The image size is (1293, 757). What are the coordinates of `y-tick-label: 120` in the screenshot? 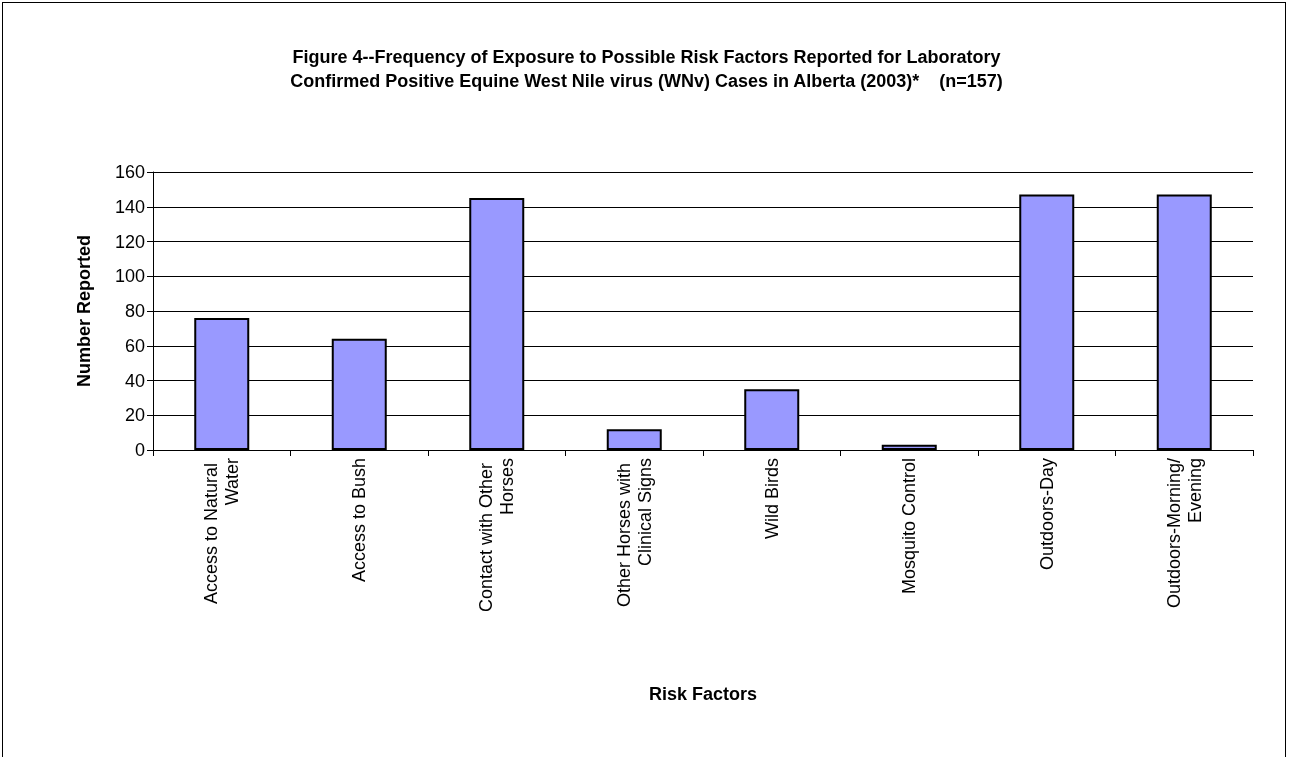 It's located at (129, 241).